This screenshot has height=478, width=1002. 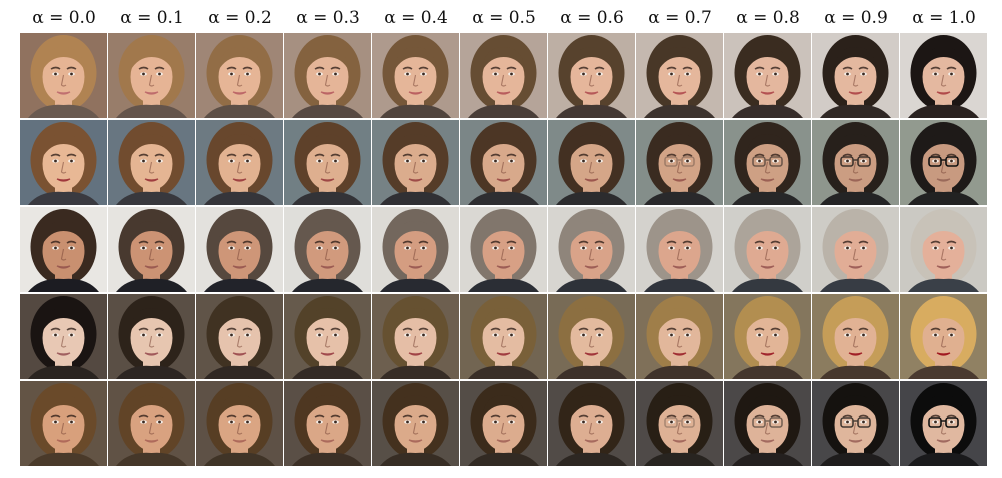 What do you see at coordinates (152, 18) in the screenshot?
I see `alpha-label: α = 0.1` at bounding box center [152, 18].